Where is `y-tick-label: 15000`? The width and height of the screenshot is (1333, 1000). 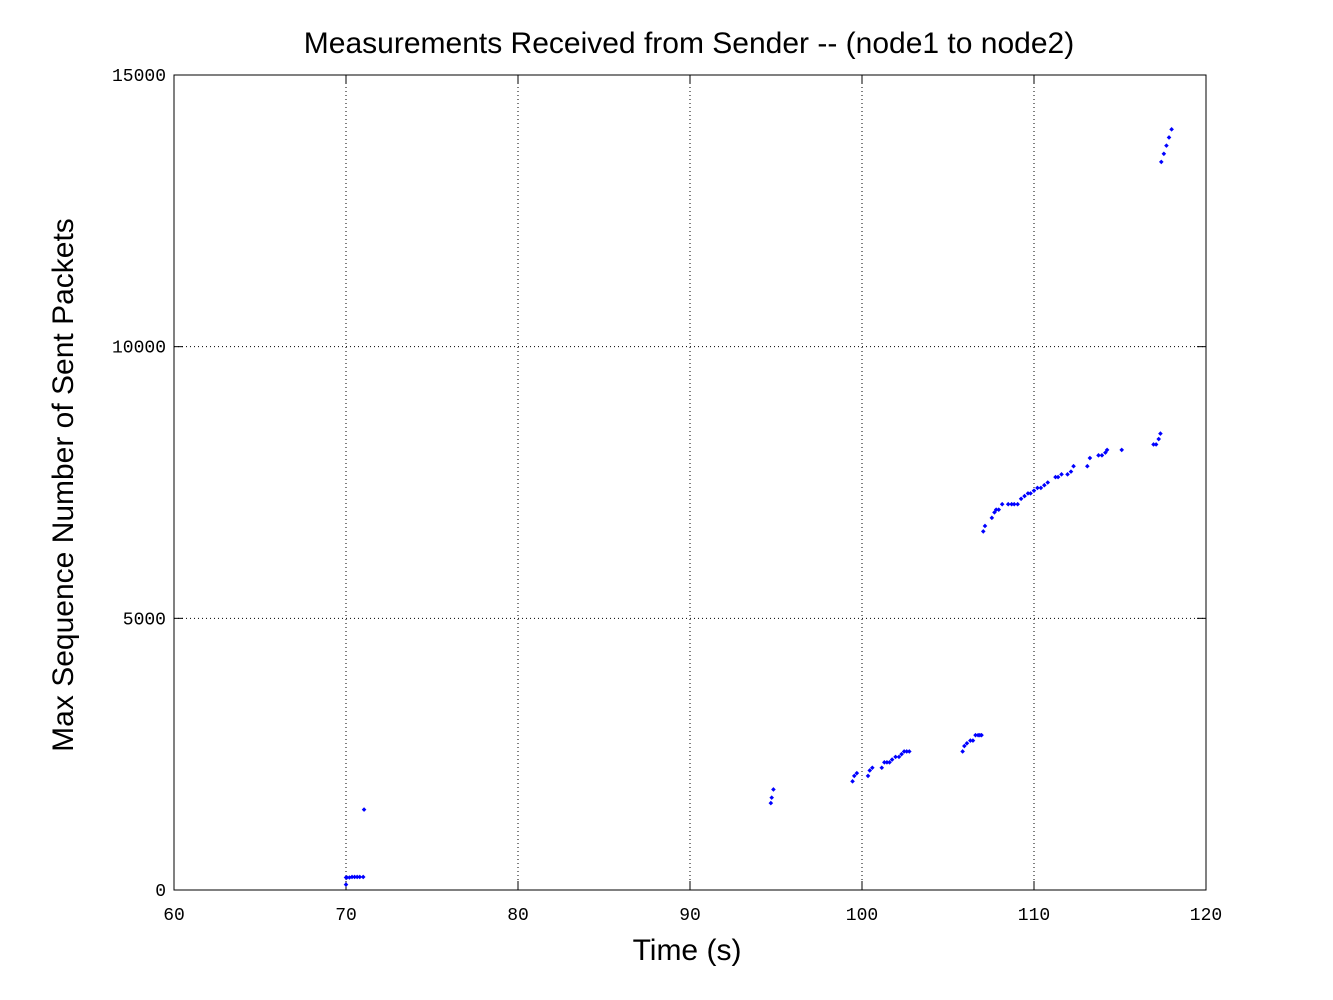 y-tick-label: 15000 is located at coordinates (139, 77).